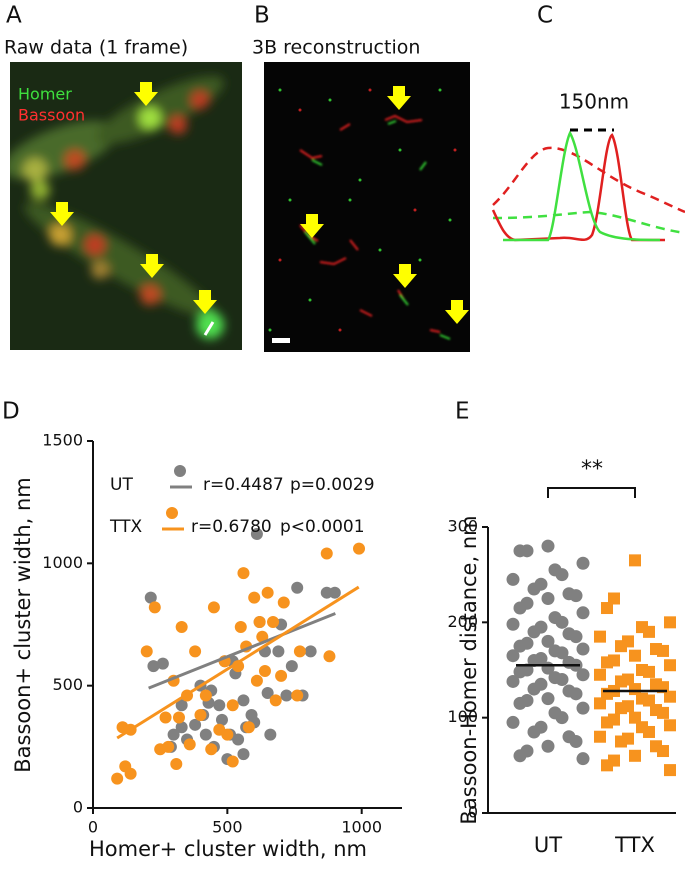  I want to click on x-axis-title: Homer+ cluster width, nm, so click(228, 849).